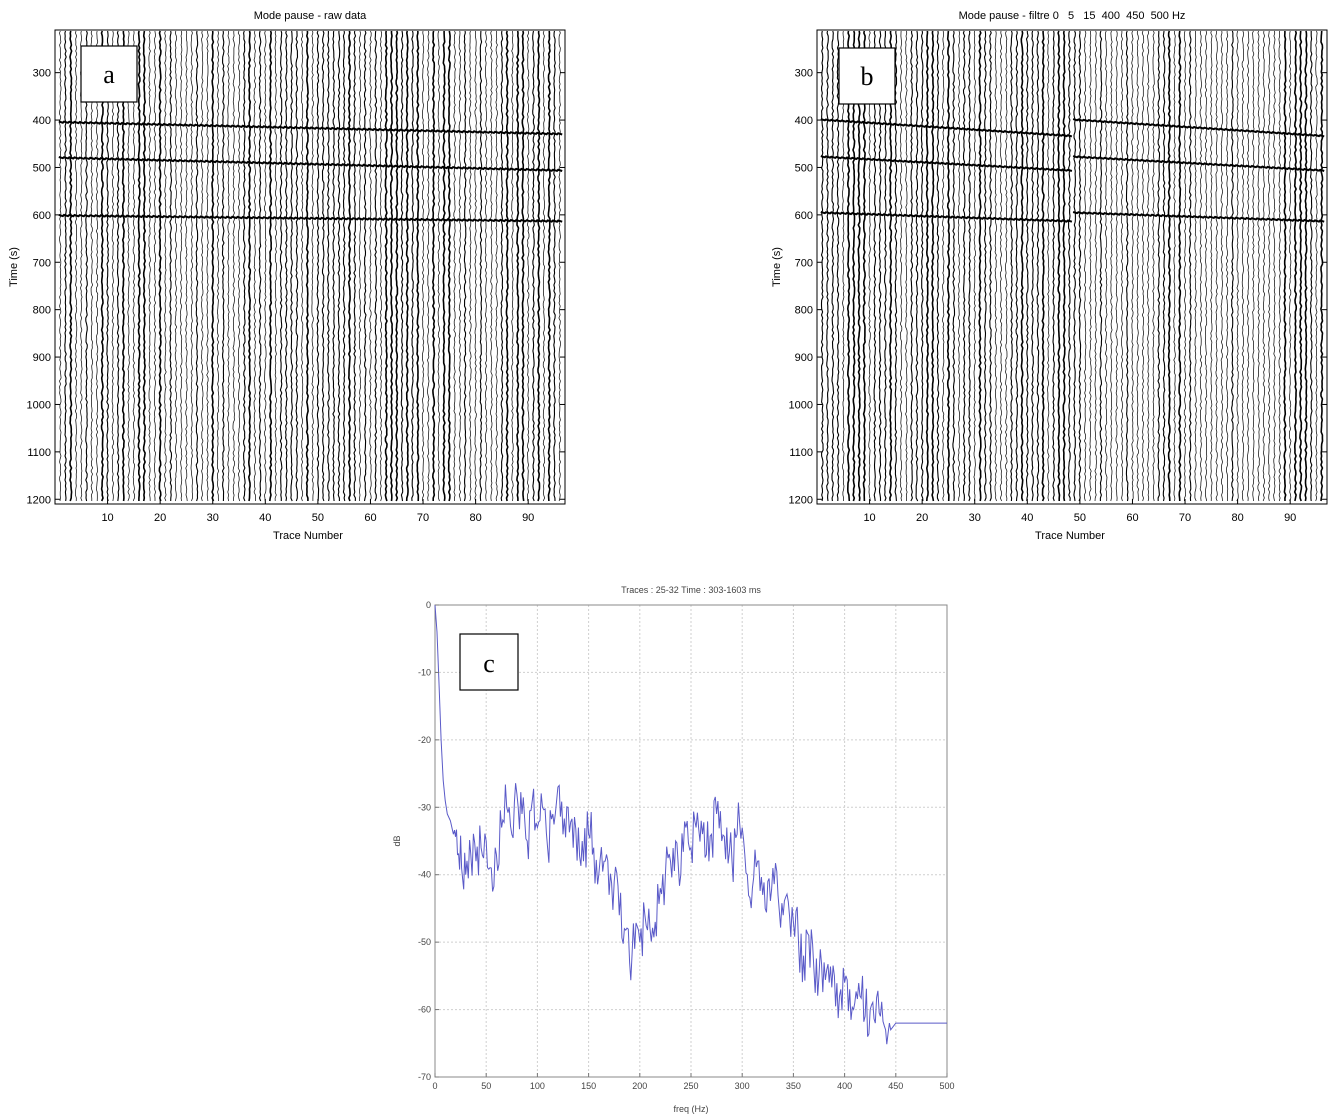  What do you see at coordinates (777, 267) in the screenshot?
I see `panel-b-y-axis-label: Time (s)` at bounding box center [777, 267].